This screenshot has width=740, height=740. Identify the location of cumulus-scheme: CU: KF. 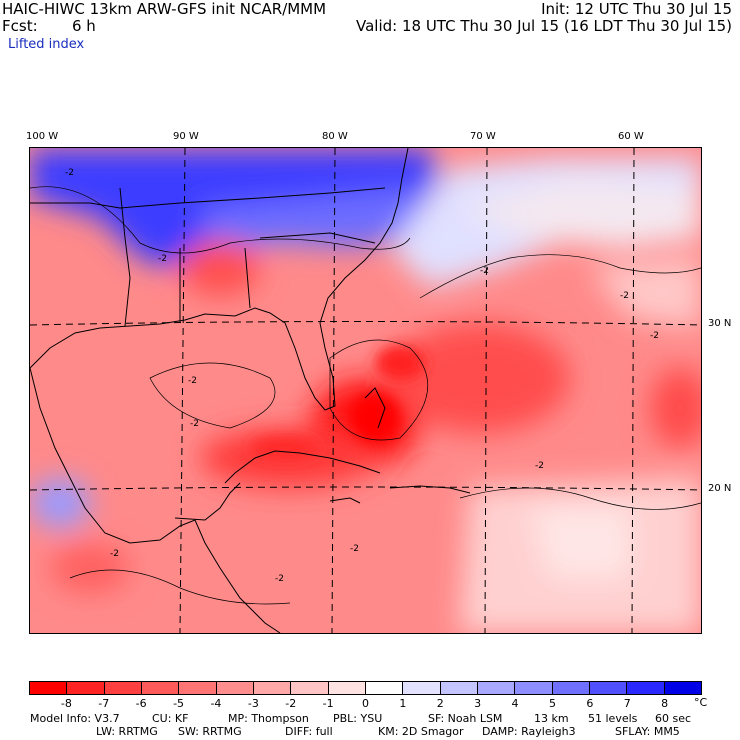
(170, 718).